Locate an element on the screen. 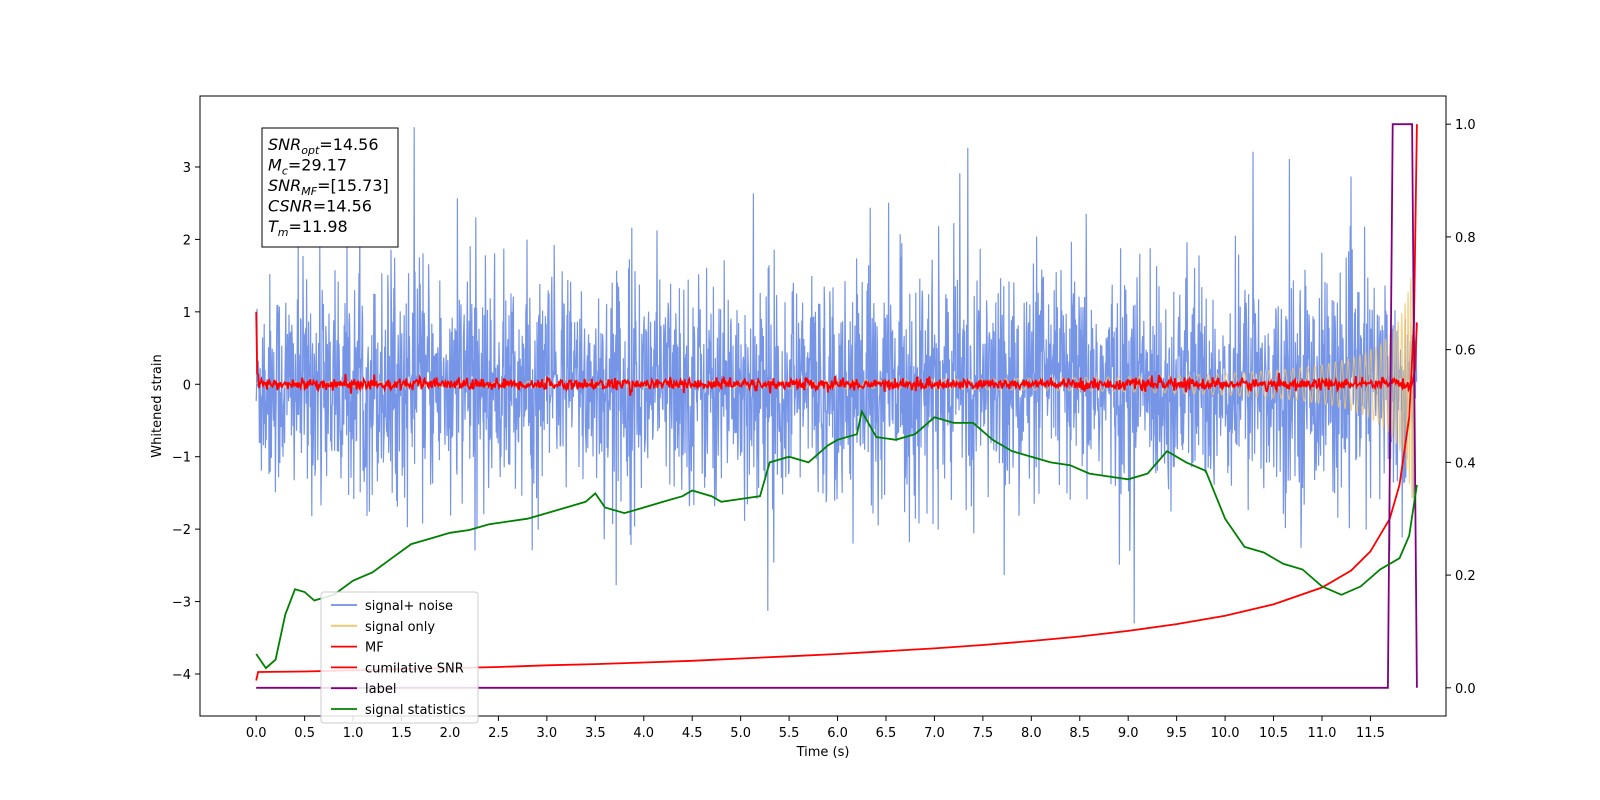 This screenshot has height=800, width=1600. x-tick-label: 1.0 is located at coordinates (353, 733).